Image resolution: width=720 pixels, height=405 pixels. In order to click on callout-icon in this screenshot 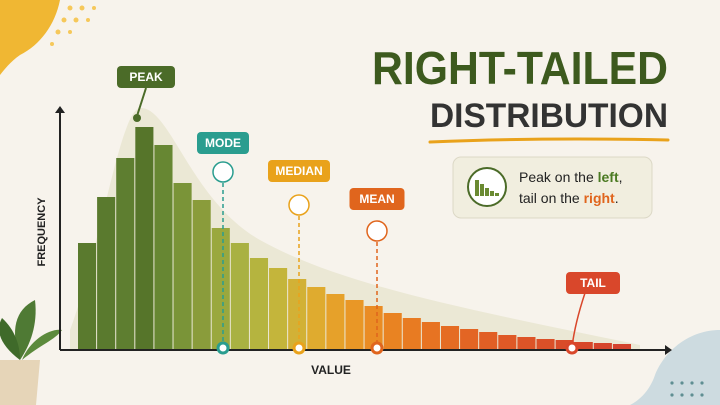, I will do `click(487, 187)`.